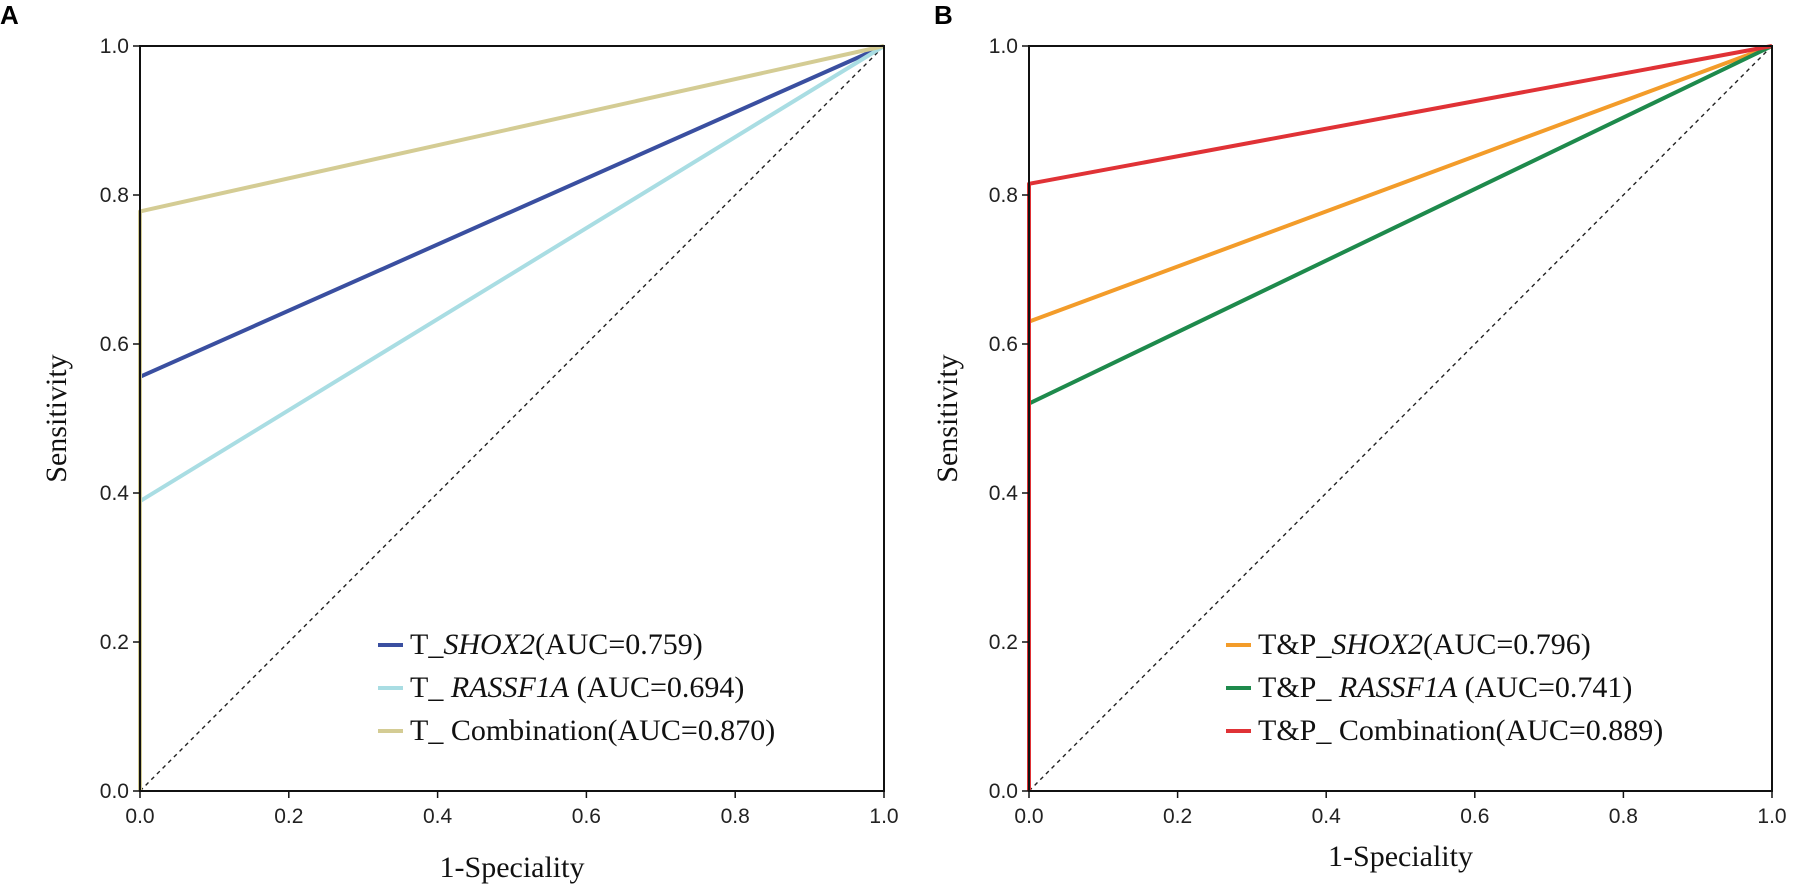 The image size is (1812, 890). Describe the element at coordinates (1507, 644) in the screenshot. I see `legend-suffix: (AUC=0.796)` at that location.